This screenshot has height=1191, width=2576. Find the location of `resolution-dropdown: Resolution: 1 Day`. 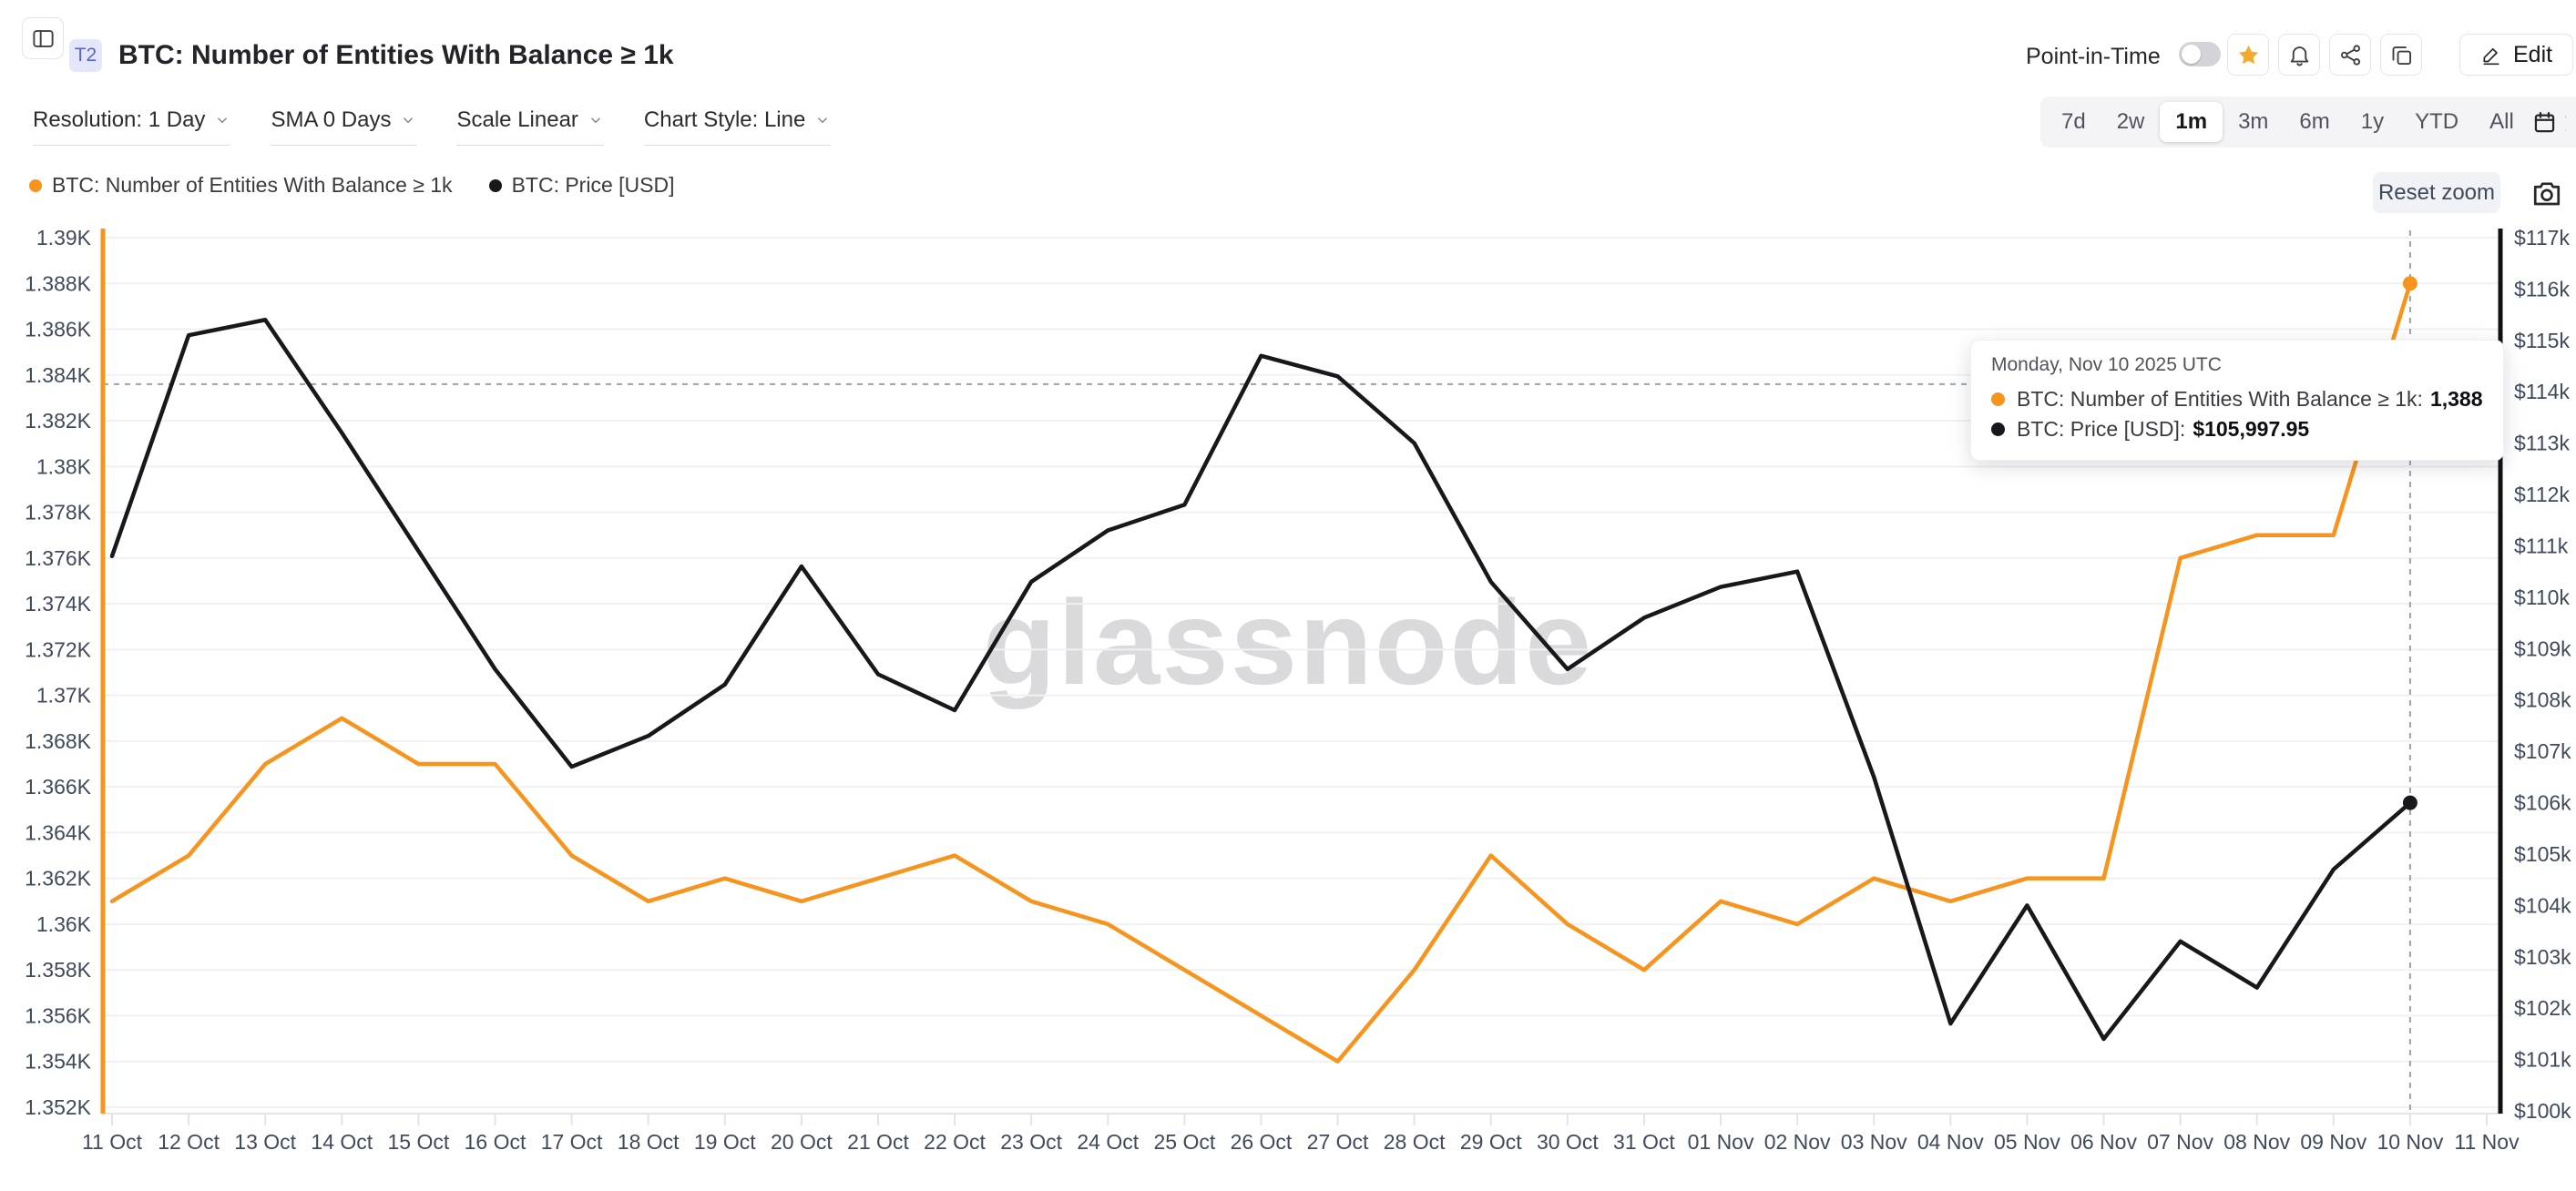

resolution-dropdown: Resolution: 1 Day is located at coordinates (132, 127).